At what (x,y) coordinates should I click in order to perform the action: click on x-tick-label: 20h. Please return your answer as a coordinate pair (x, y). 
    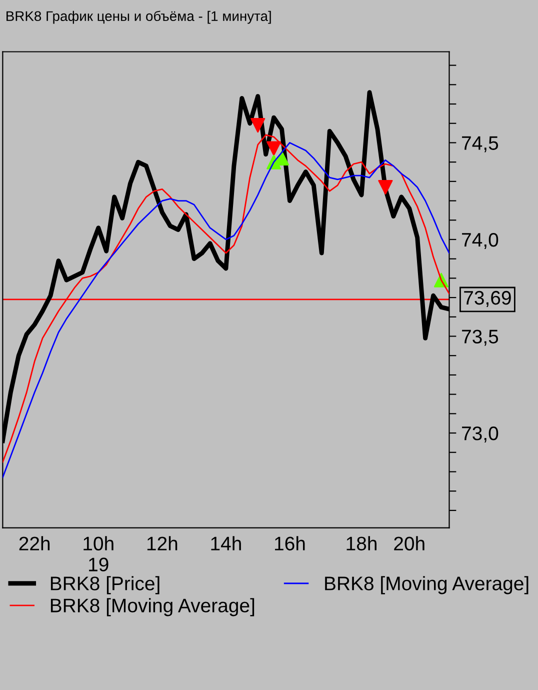
    Looking at the image, I should click on (409, 543).